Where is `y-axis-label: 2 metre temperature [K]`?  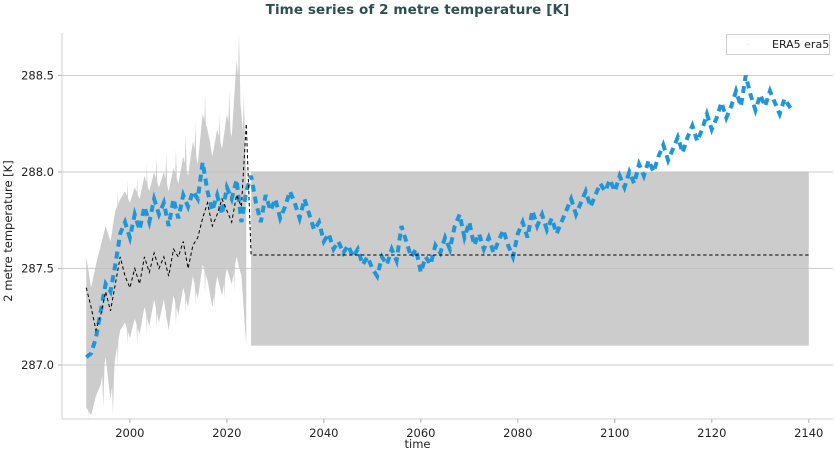
y-axis-label: 2 metre temperature [K] is located at coordinates (8, 231).